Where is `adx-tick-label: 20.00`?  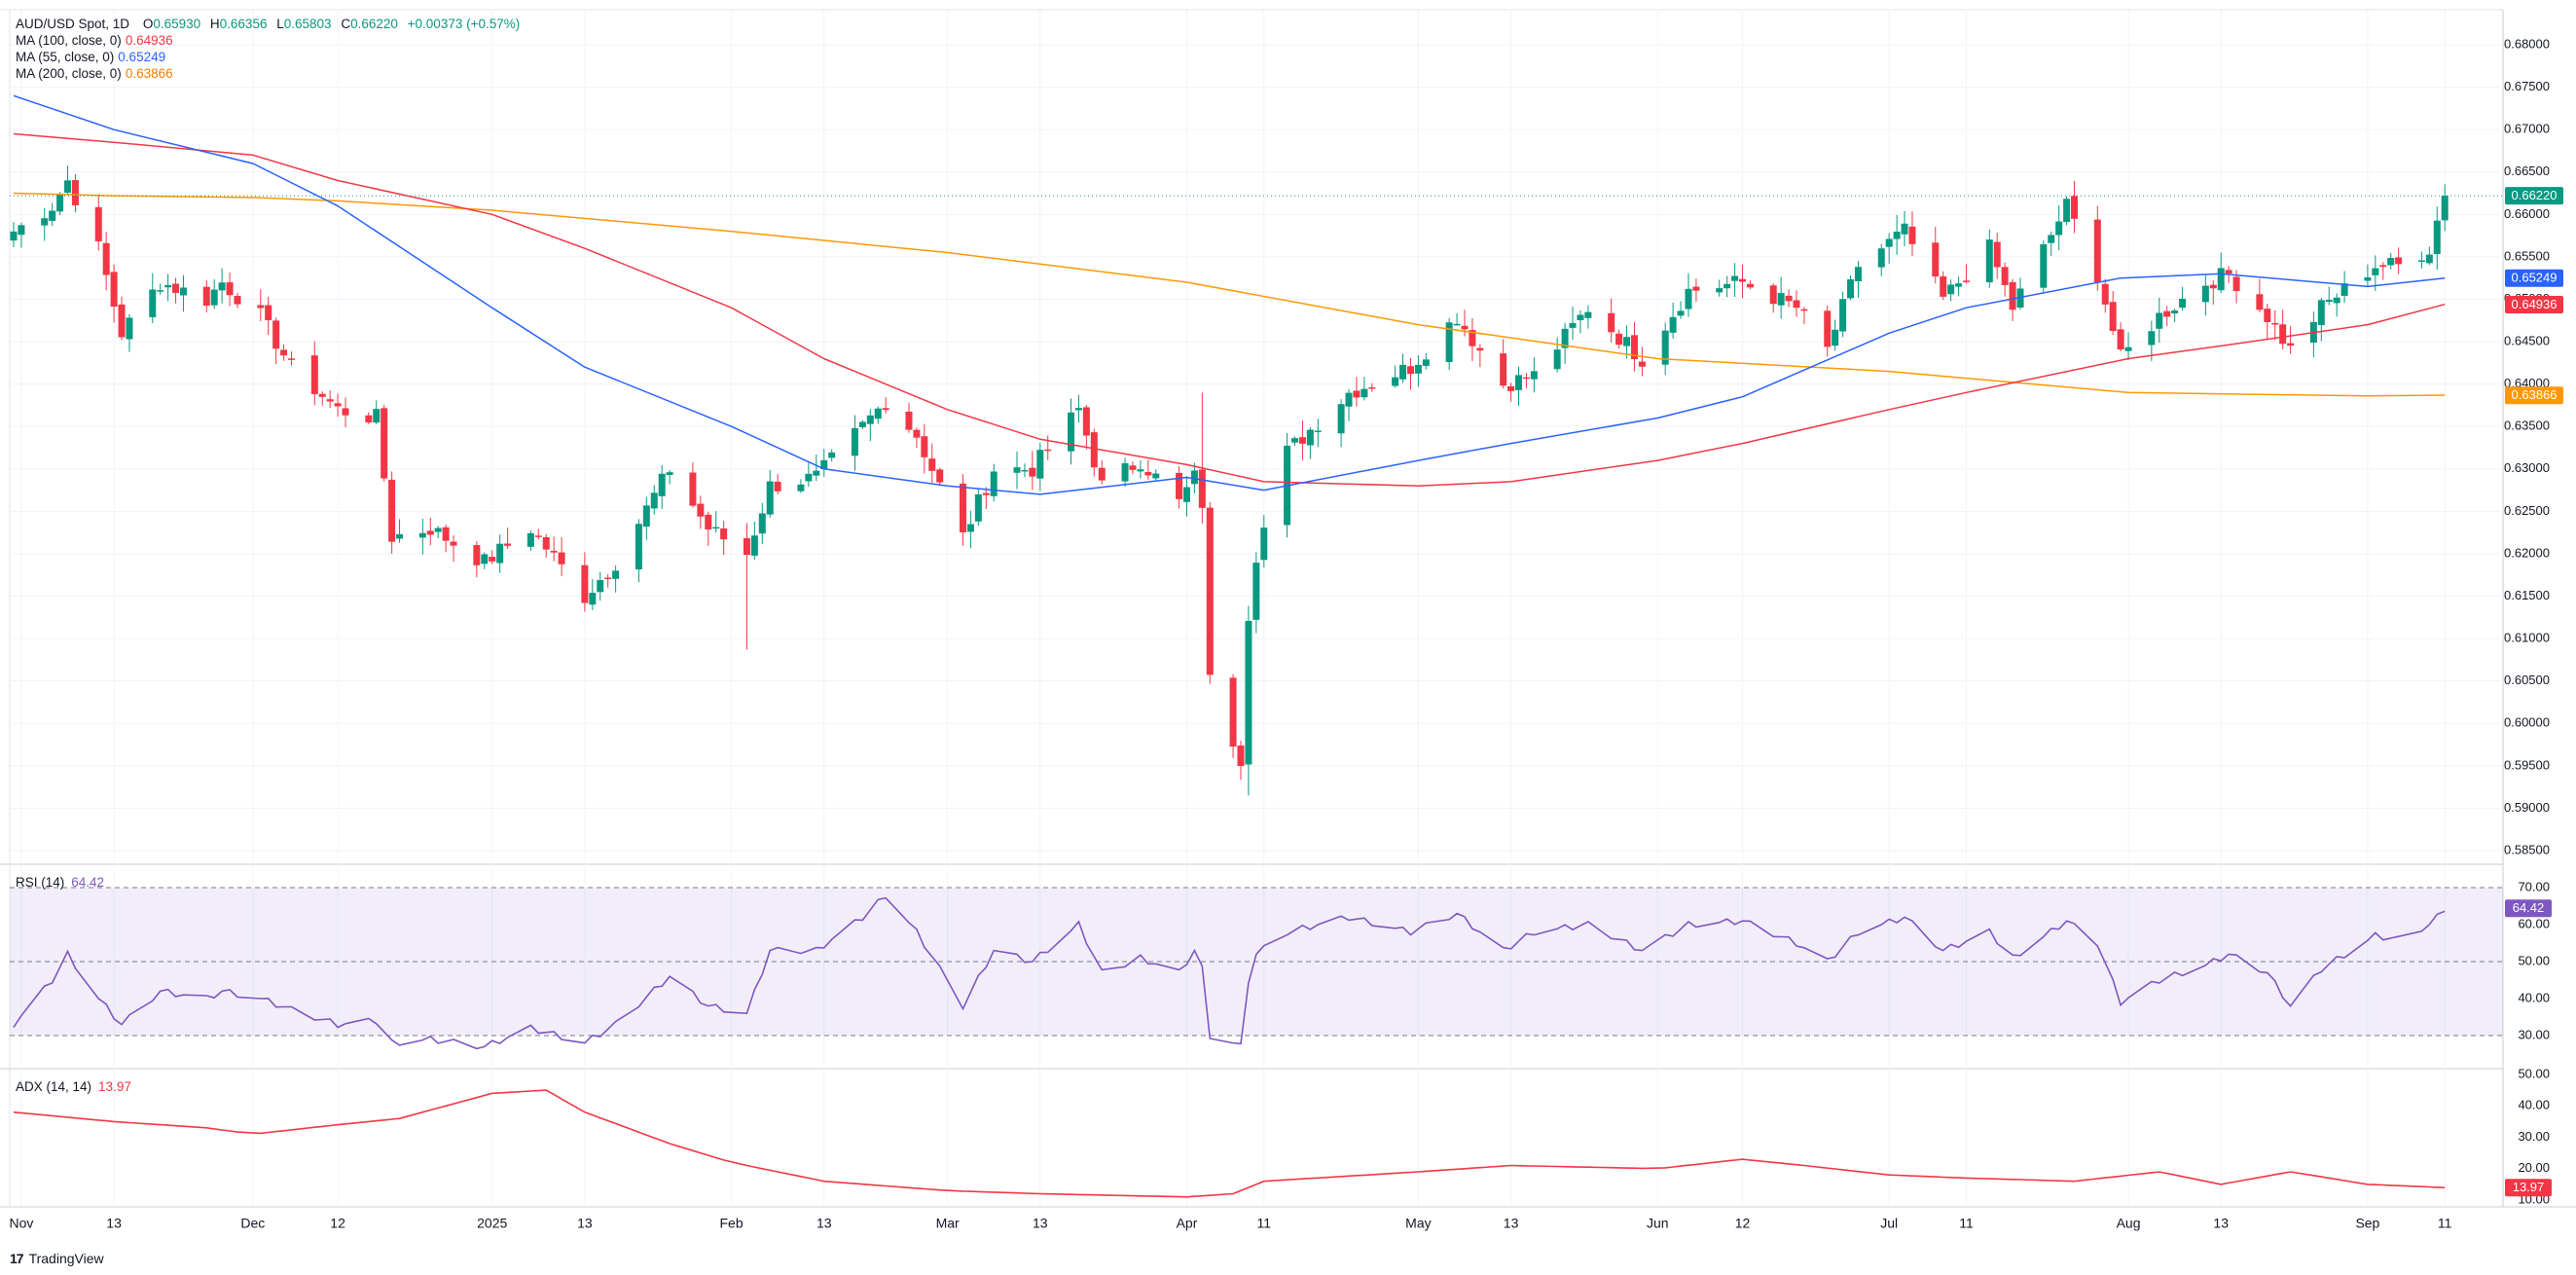
adx-tick-label: 20.00 is located at coordinates (2534, 1167).